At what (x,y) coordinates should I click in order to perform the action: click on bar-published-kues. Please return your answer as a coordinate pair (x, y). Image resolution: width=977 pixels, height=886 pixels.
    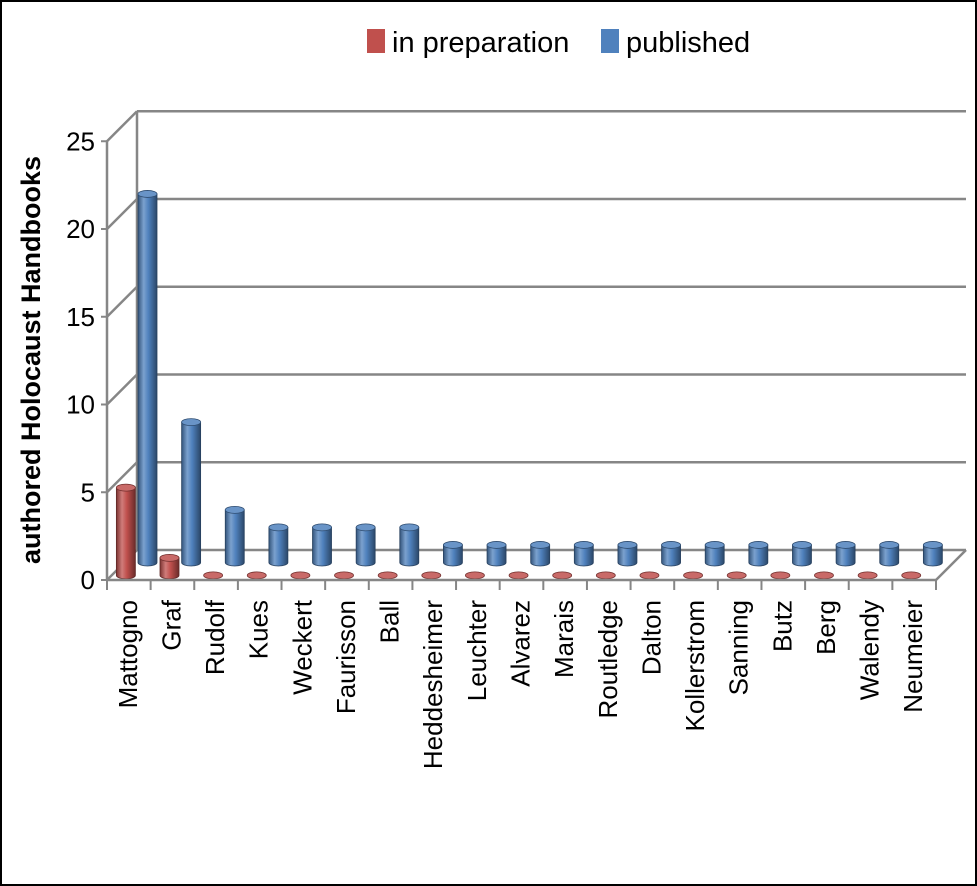
    Looking at the image, I should click on (278, 545).